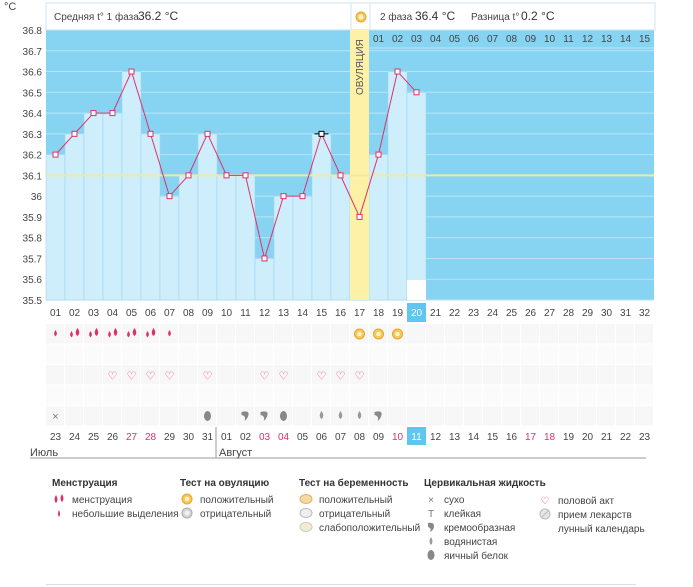 Image resolution: width=693 pixels, height=587 pixels. Describe the element at coordinates (379, 313) in the screenshot. I see `cycle-day-label: 18` at that location.